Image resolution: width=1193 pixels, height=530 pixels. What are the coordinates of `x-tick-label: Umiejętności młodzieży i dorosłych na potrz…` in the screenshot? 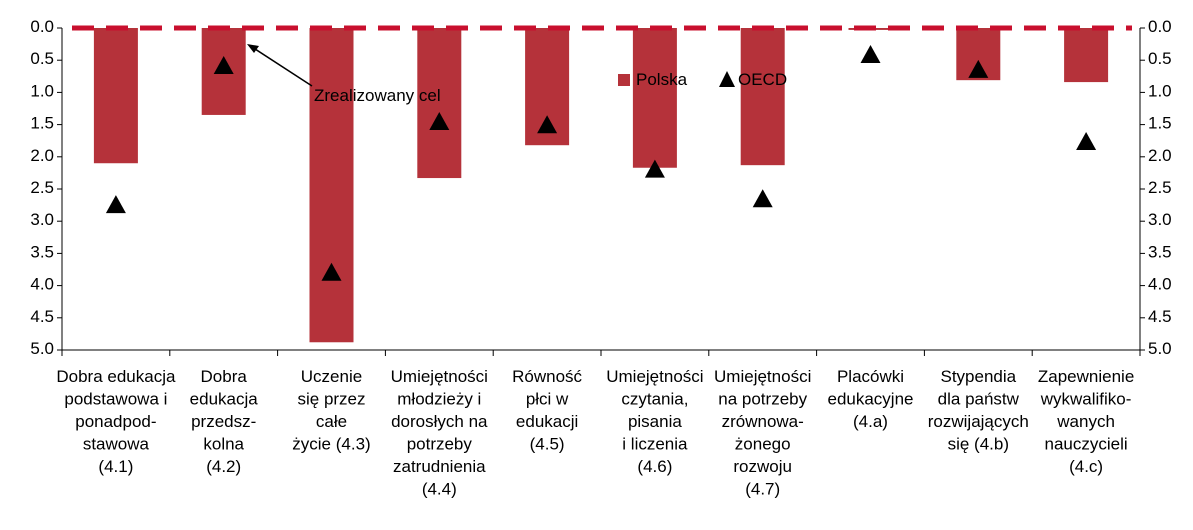 It's located at (439, 433).